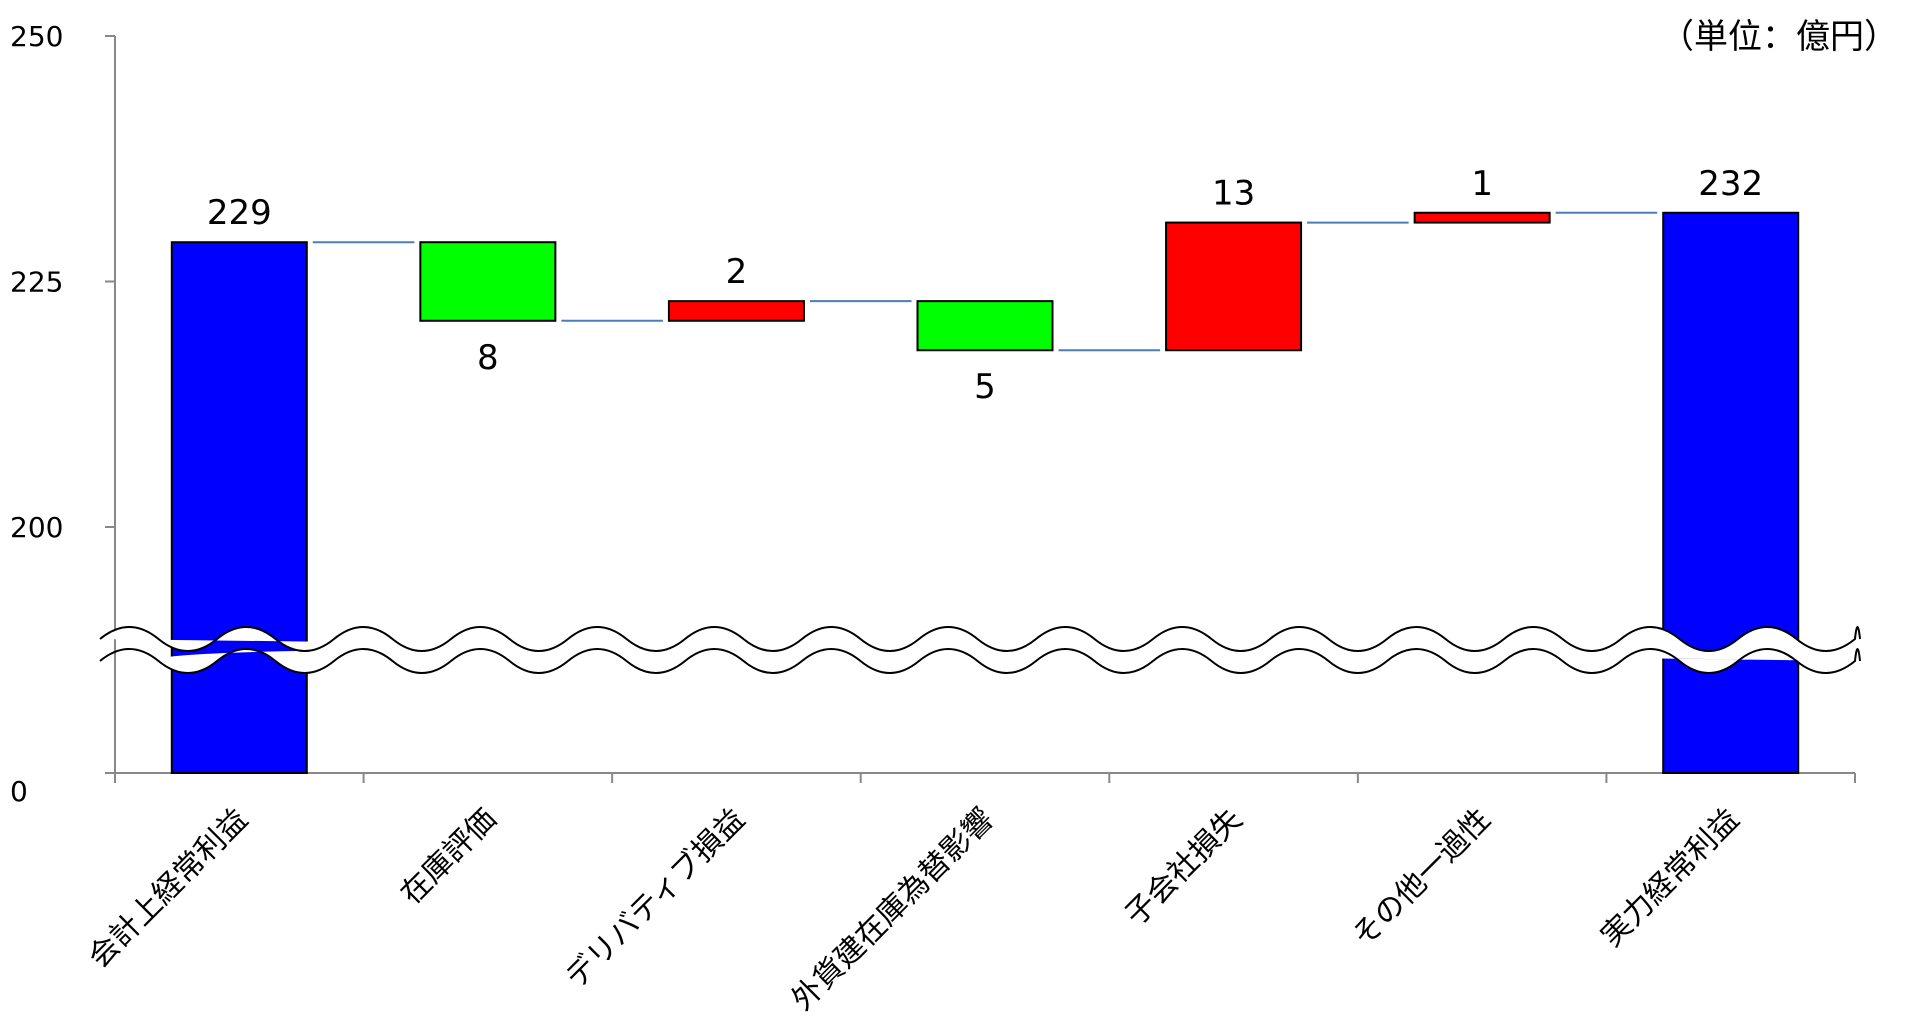  I want to click on connectors-group, so click(985, 281).